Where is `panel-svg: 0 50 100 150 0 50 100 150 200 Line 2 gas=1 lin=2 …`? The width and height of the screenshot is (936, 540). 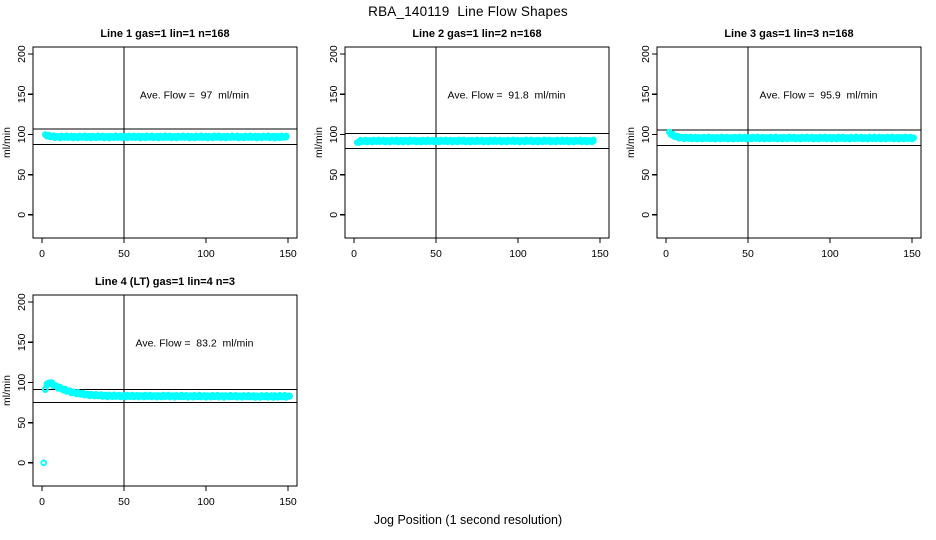 panel-svg: 0 50 100 150 0 50 100 150 200 Line 2 gas=1 lin=2 … is located at coordinates (461, 144).